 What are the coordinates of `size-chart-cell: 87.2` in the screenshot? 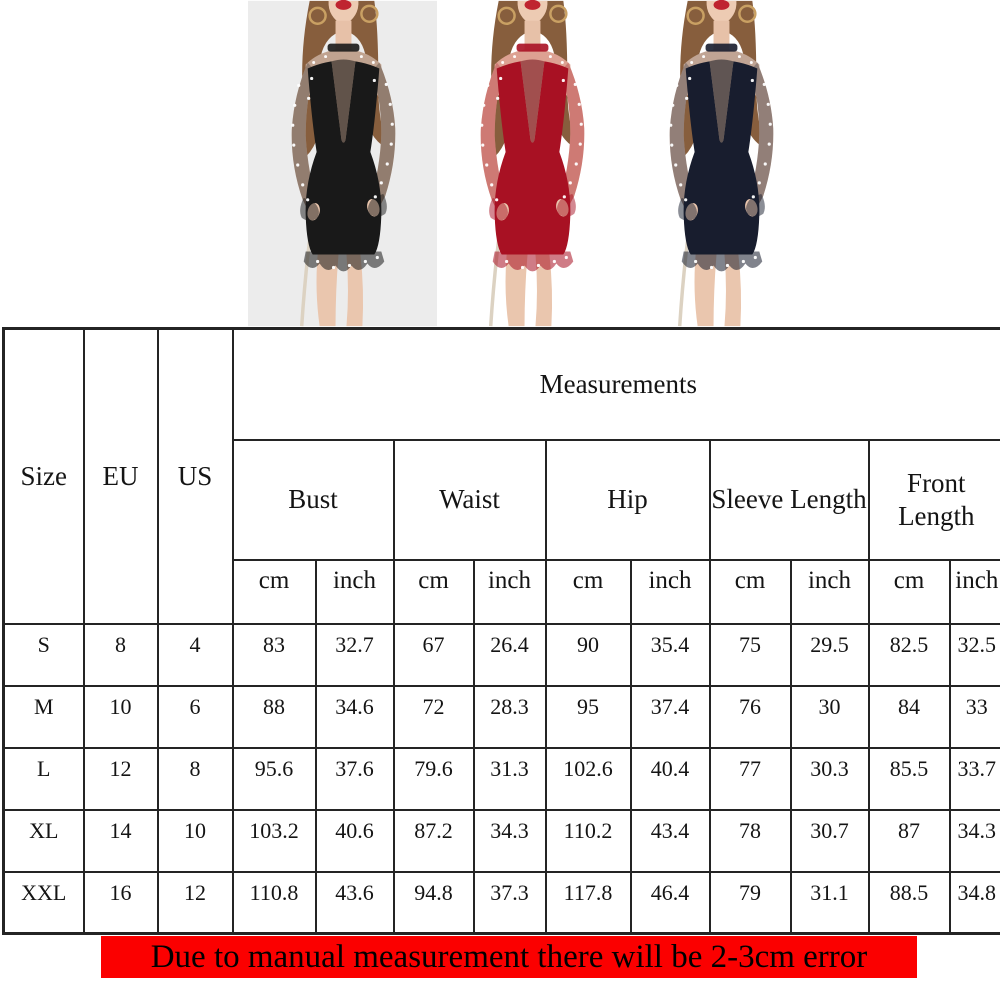 It's located at (433, 840).